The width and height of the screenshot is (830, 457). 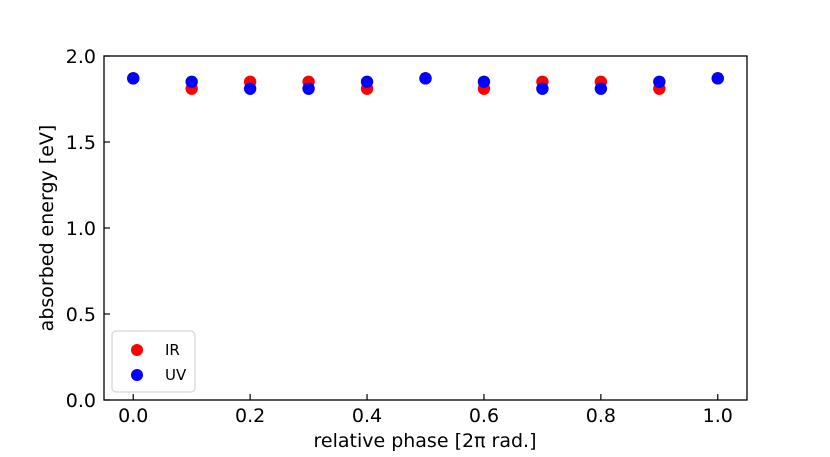 What do you see at coordinates (153, 361) in the screenshot?
I see `legend: IR UV` at bounding box center [153, 361].